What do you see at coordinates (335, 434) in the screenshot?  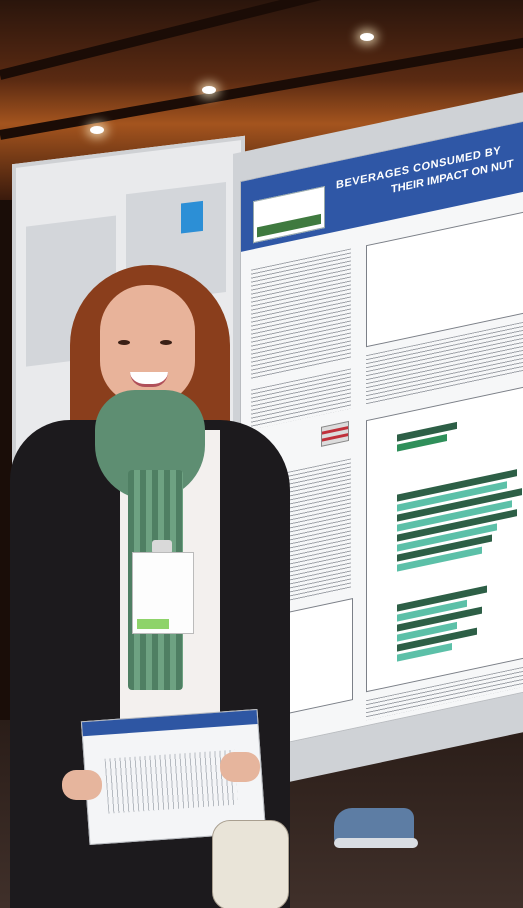 I see `us-map-graphic` at bounding box center [335, 434].